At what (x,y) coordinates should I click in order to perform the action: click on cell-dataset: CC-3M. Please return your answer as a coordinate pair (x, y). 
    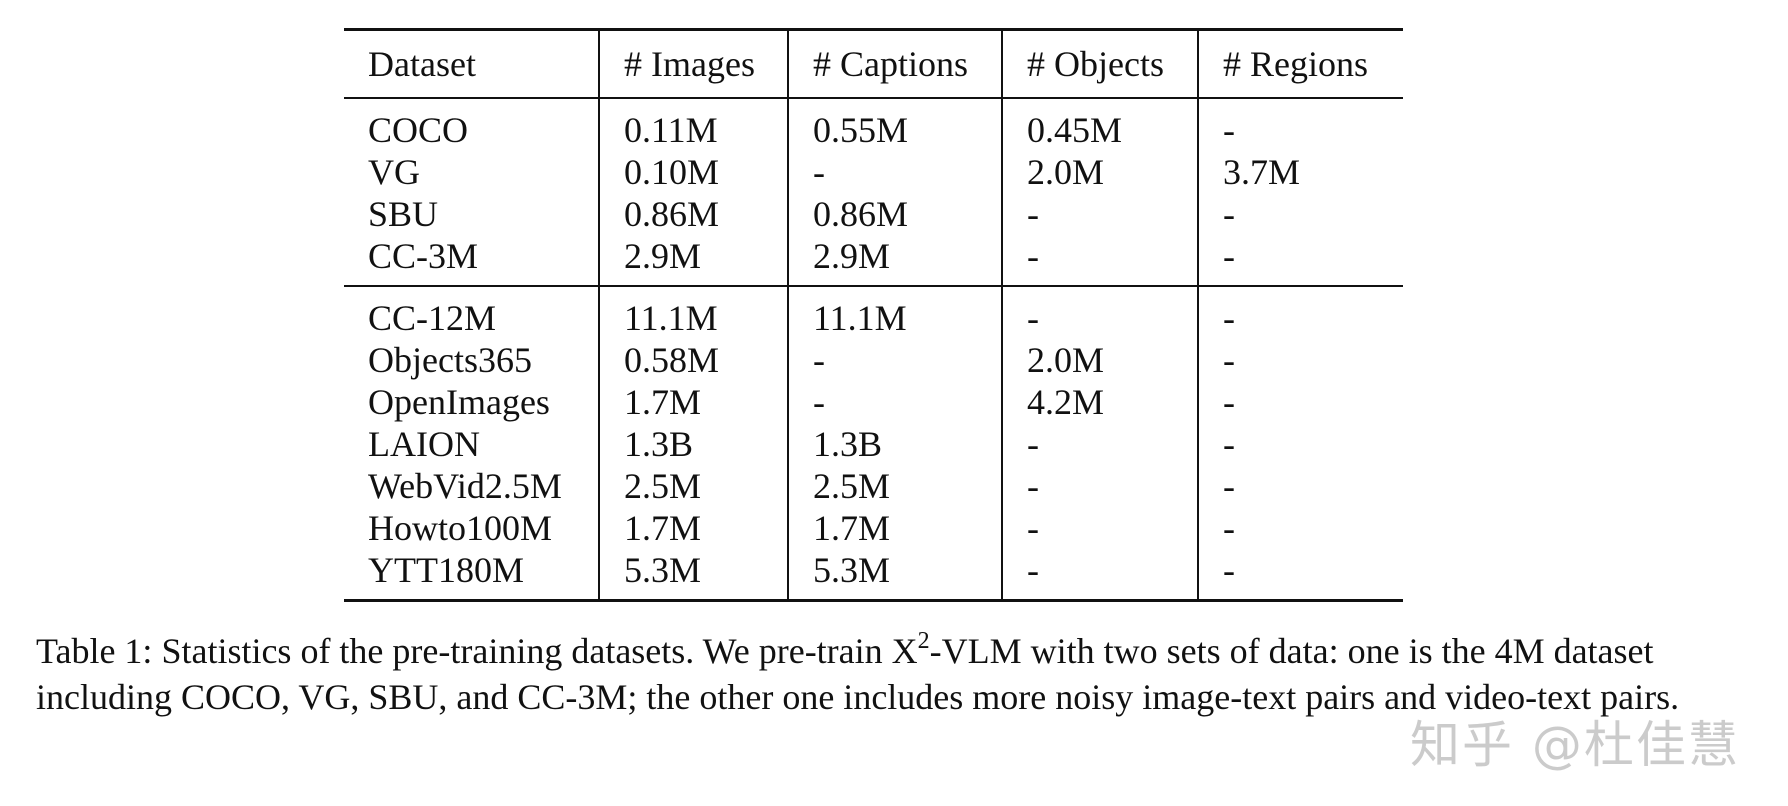
    Looking at the image, I should click on (423, 256).